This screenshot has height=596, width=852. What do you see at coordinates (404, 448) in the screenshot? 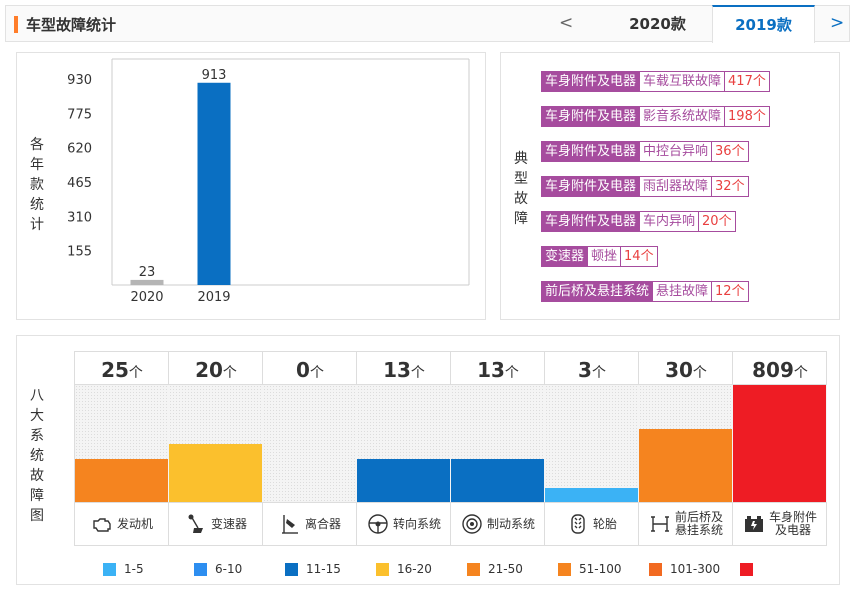
I see `system-column: 13个转向系统` at bounding box center [404, 448].